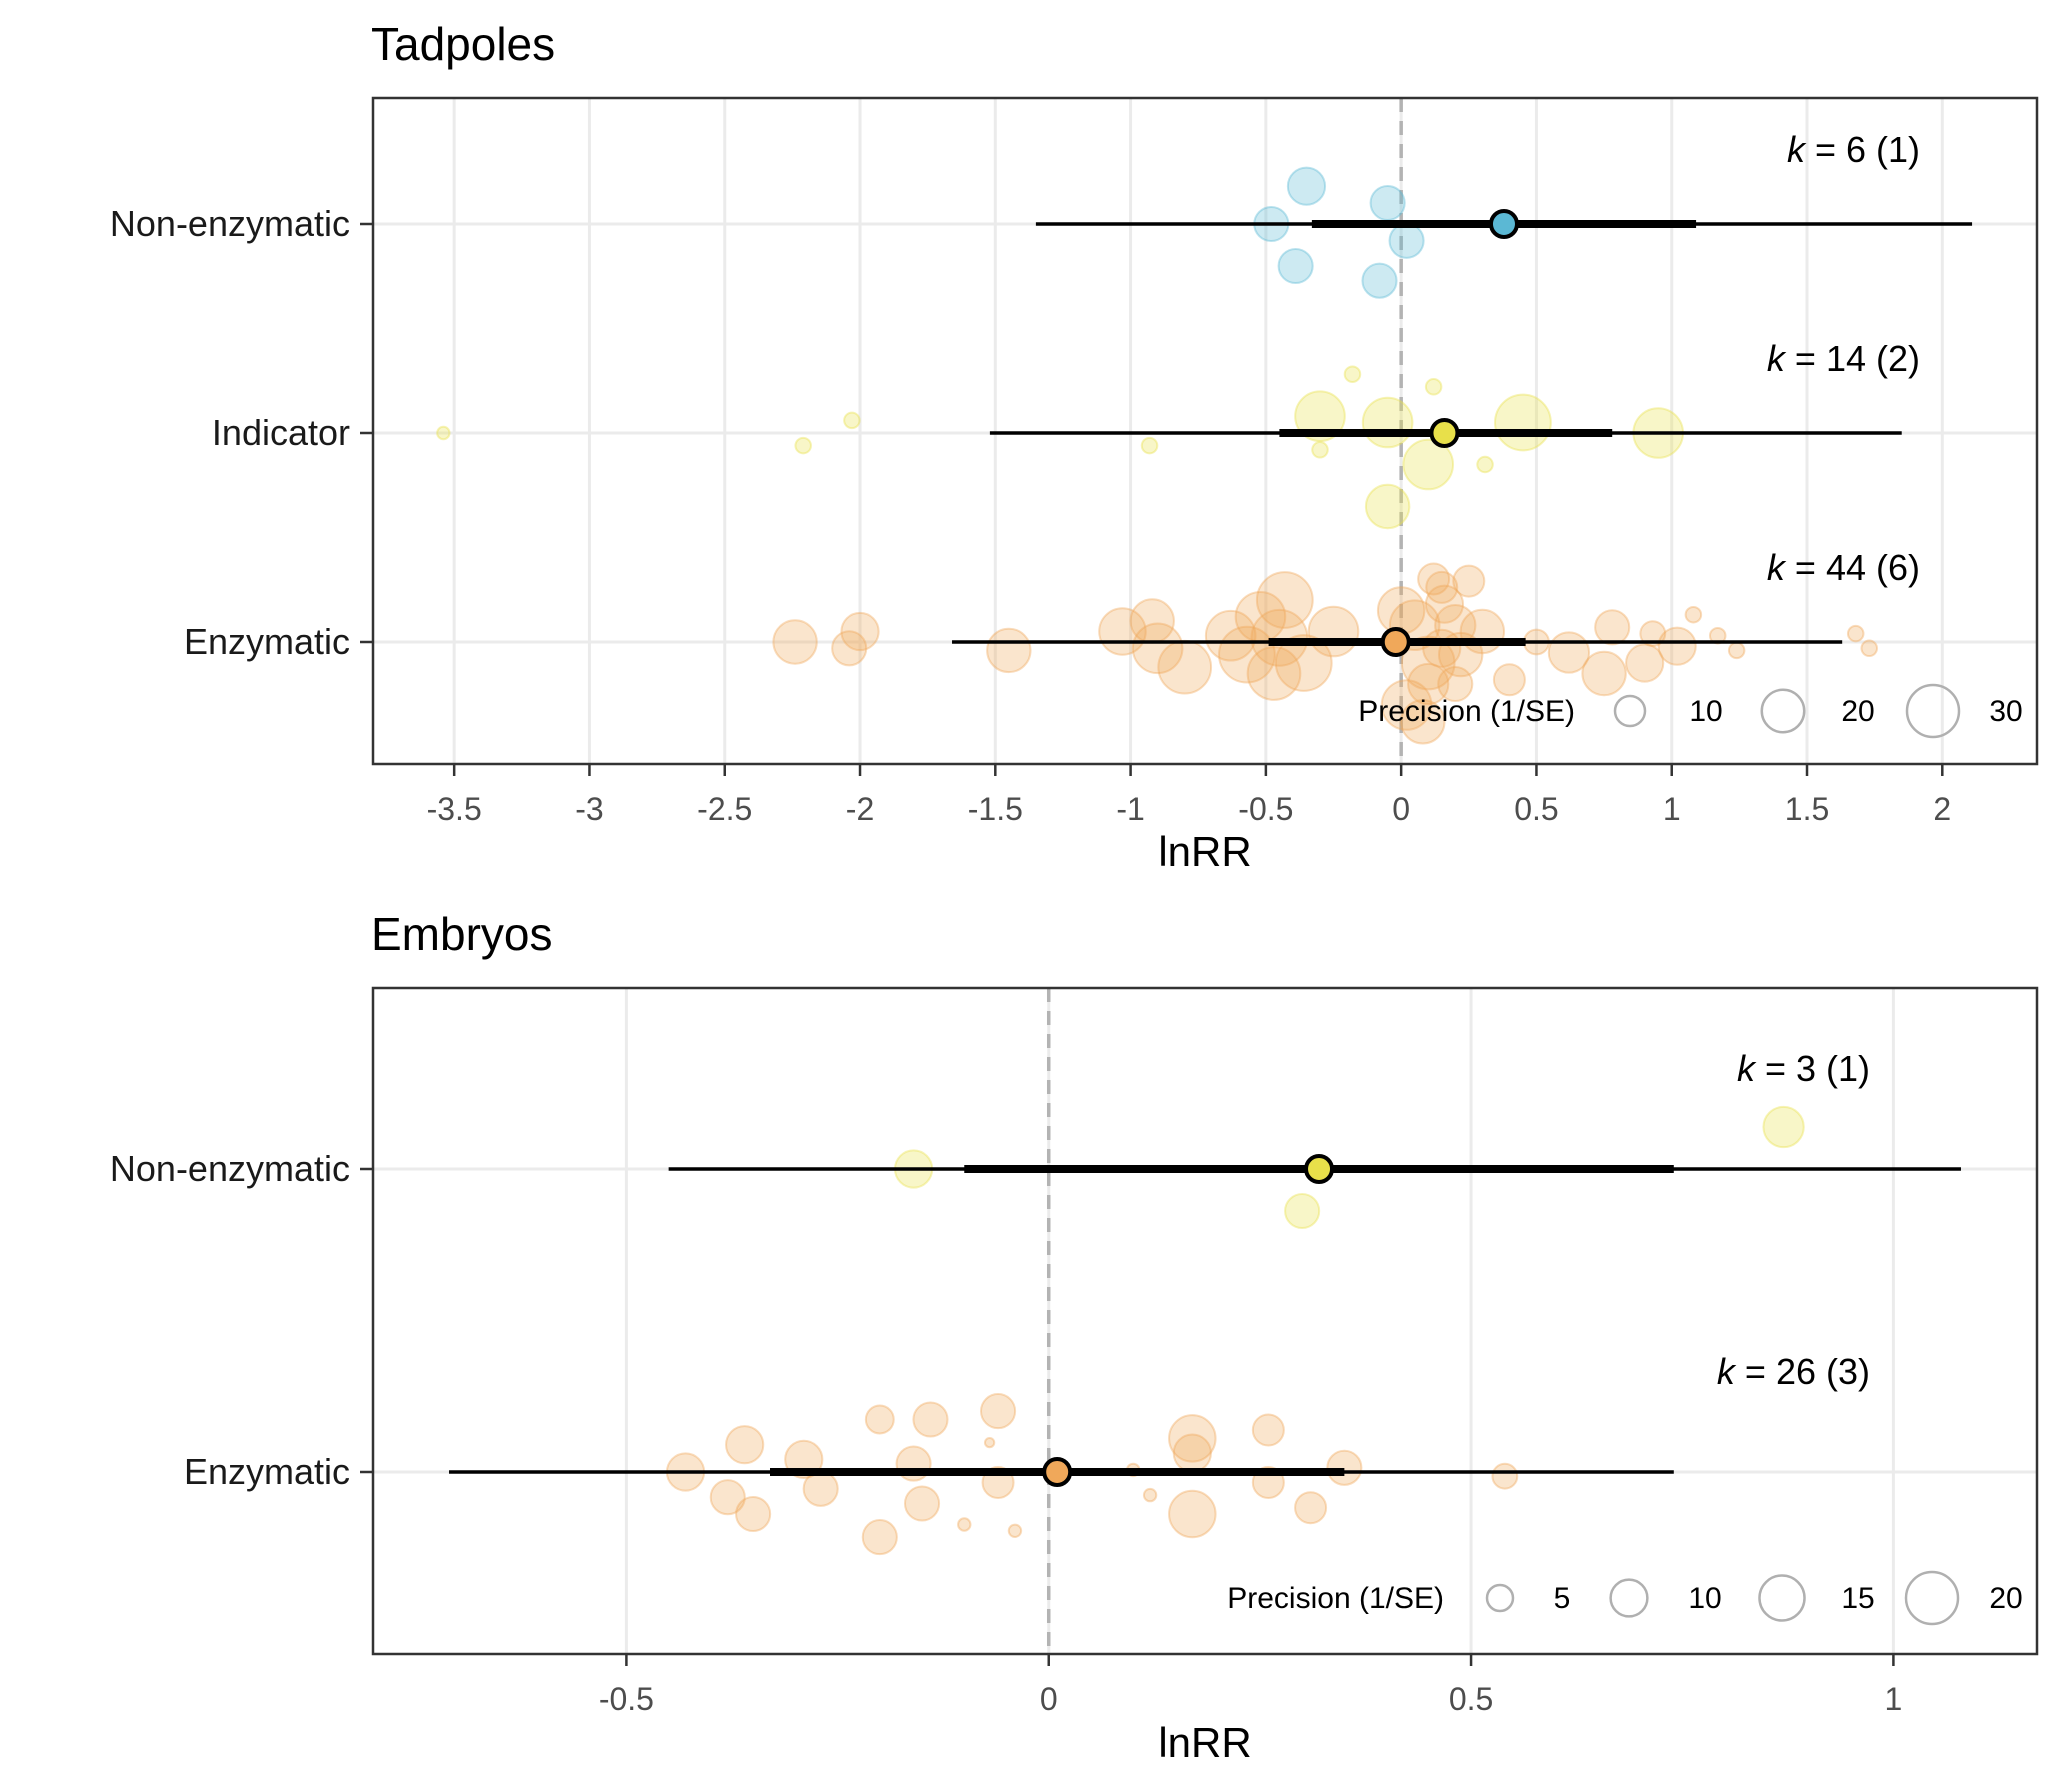  What do you see at coordinates (230, 223) in the screenshot?
I see `y-tick-label: Non-enzymatic` at bounding box center [230, 223].